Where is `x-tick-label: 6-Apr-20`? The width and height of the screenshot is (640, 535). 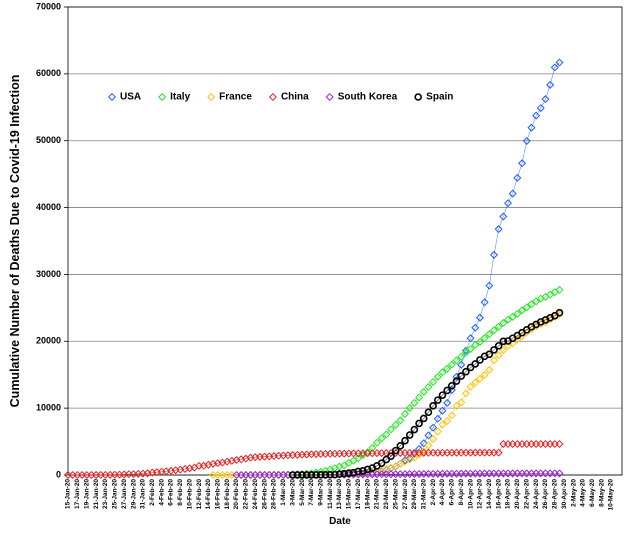
x-tick-label: 6-Apr-20 is located at coordinates (452, 492).